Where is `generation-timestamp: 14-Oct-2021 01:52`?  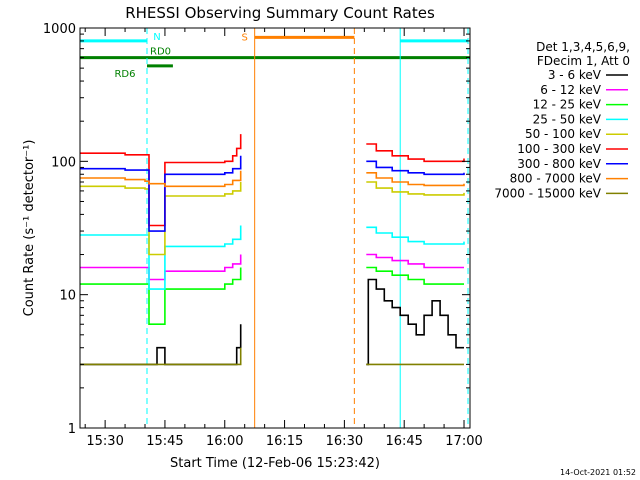
generation-timestamp: 14-Oct-2021 01:52 is located at coordinates (598, 472).